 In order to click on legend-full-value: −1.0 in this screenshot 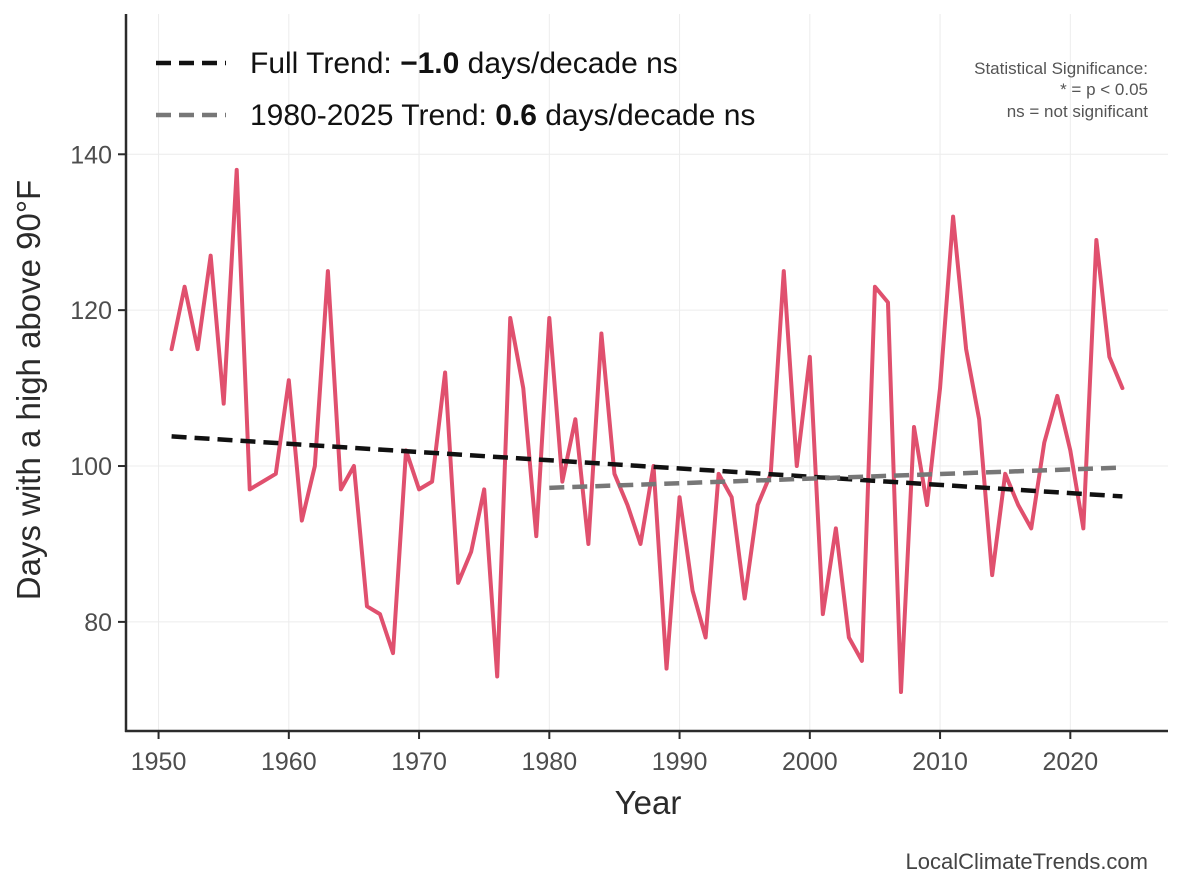, I will do `click(429, 63)`.